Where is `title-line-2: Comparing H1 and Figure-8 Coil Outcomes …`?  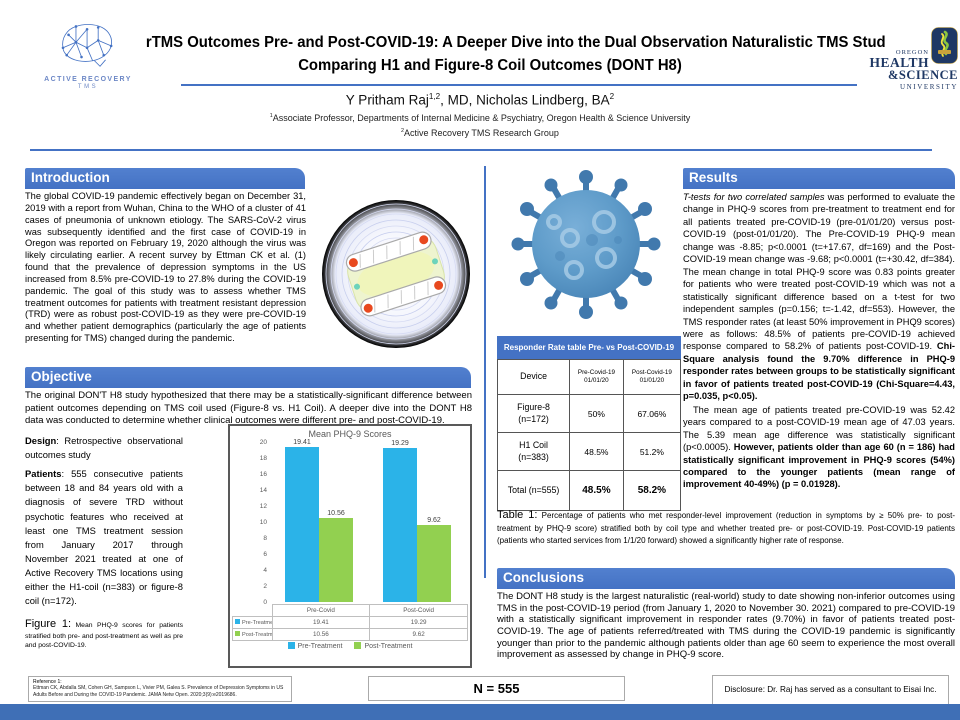 title-line-2: Comparing H1 and Figure-8 Coil Outcomes … is located at coordinates (490, 66).